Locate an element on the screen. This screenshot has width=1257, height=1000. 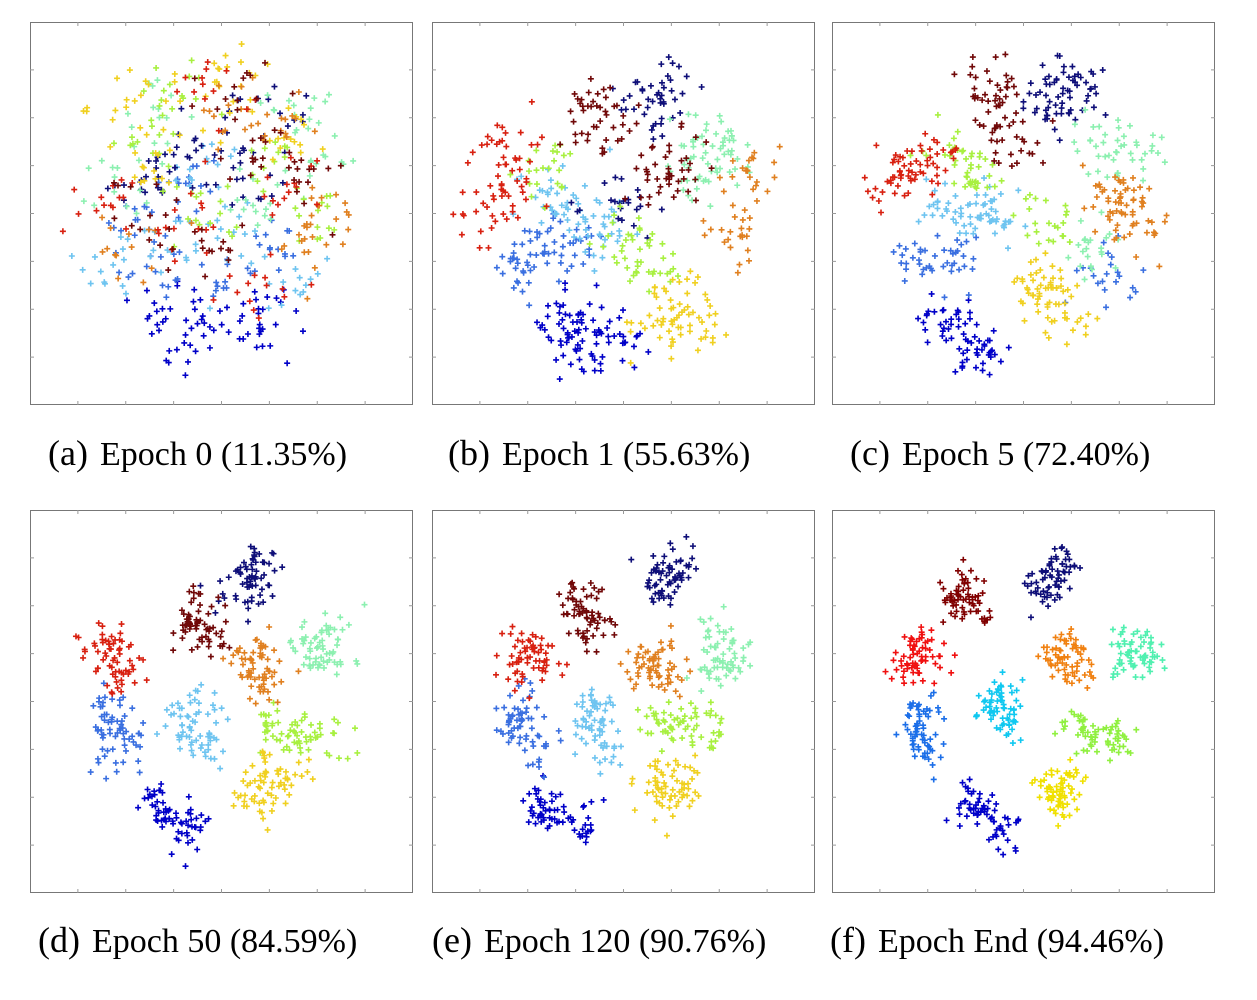
subplot-letter: (a) is located at coordinates (68, 453).